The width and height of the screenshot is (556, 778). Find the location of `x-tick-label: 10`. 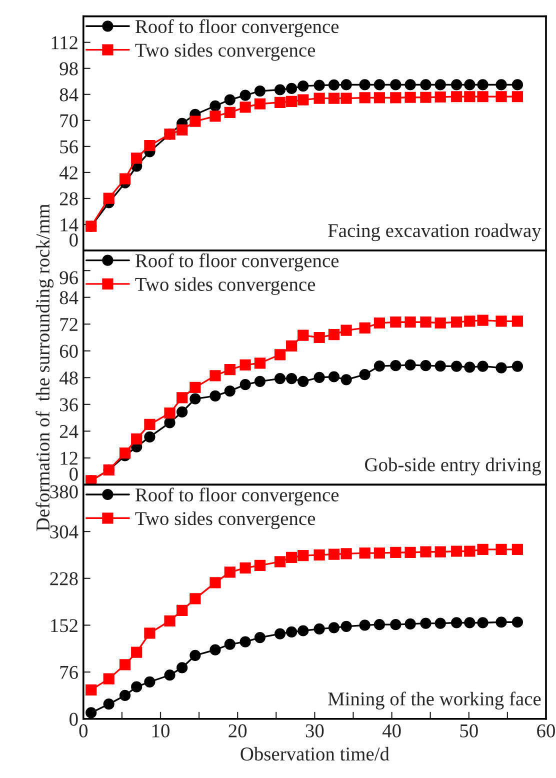

x-tick-label: 10 is located at coordinates (161, 731).